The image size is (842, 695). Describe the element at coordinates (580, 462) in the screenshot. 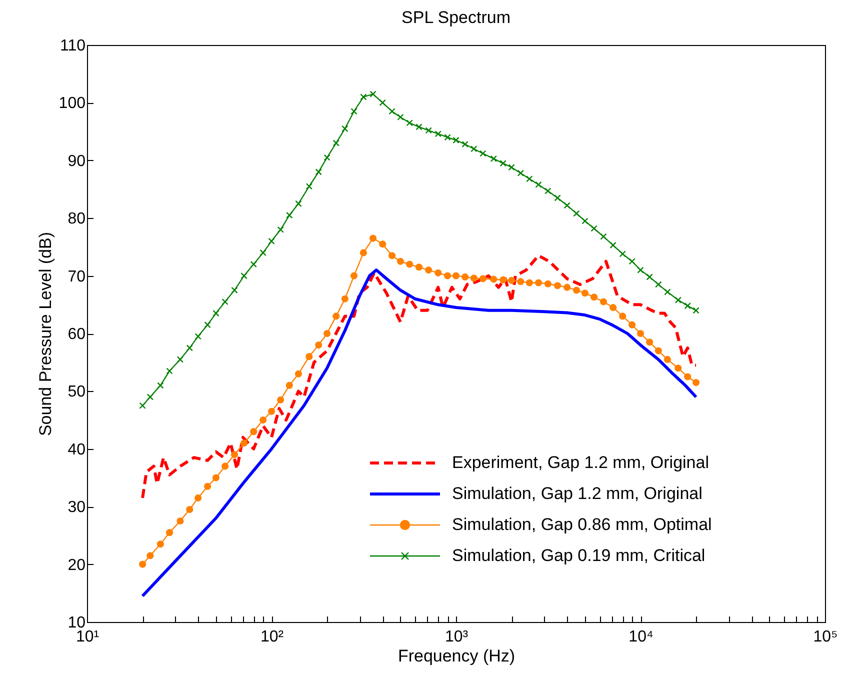

I see `legend-label: Experiment, Gap 1.2 mm, Original` at that location.